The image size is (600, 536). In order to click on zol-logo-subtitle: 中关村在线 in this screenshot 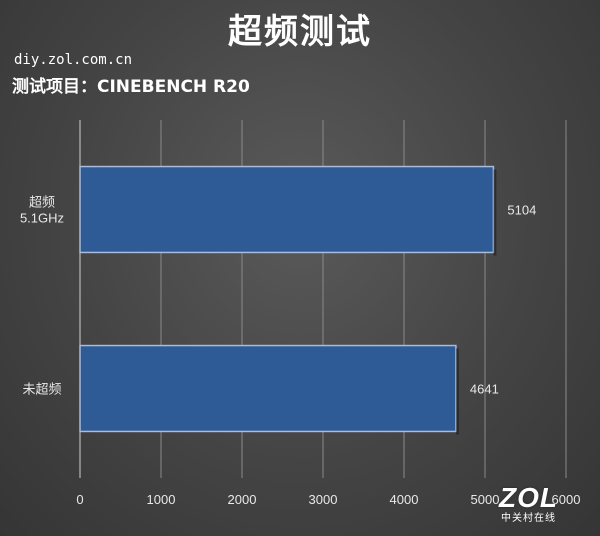, I will do `click(528, 518)`.